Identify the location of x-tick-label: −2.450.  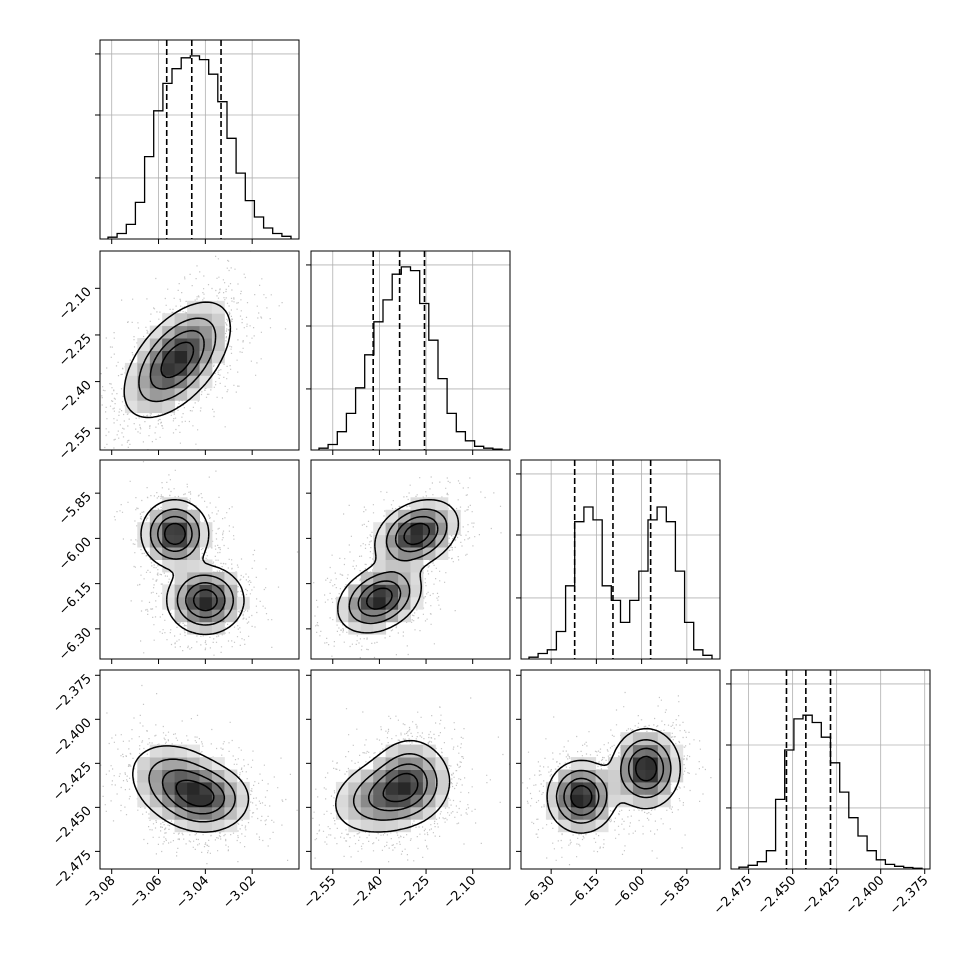
(777, 895).